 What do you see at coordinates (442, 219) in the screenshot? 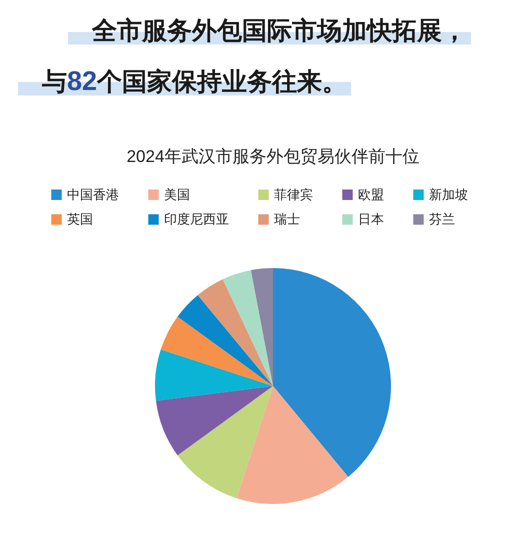
I see `legend-label: 芬兰` at bounding box center [442, 219].